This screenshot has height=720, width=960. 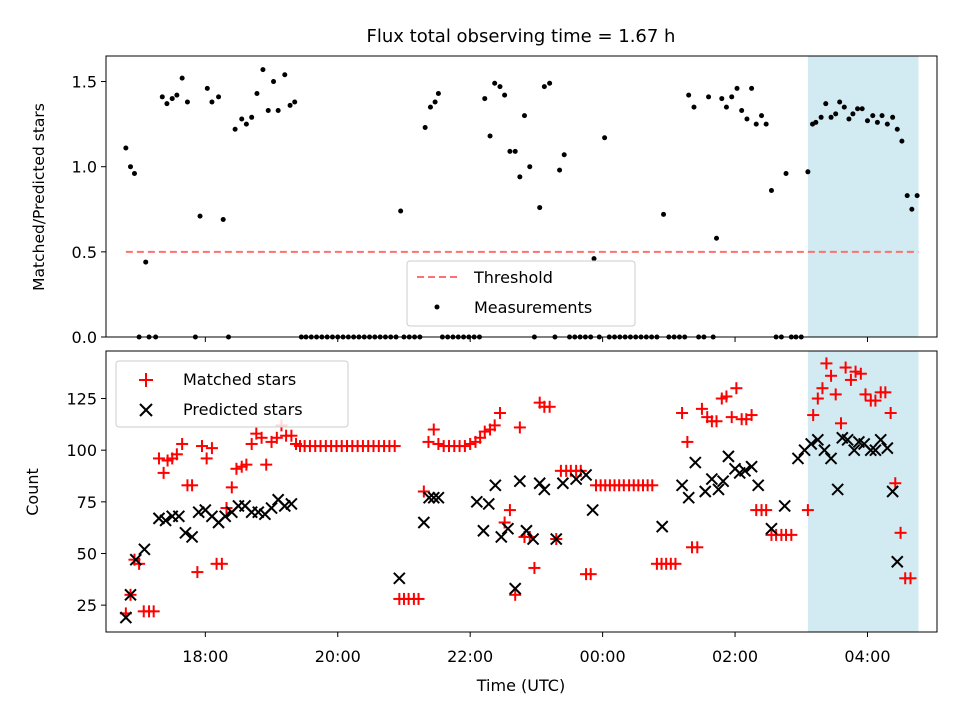 What do you see at coordinates (735, 656) in the screenshot?
I see `x-tick-label: 02:00` at bounding box center [735, 656].